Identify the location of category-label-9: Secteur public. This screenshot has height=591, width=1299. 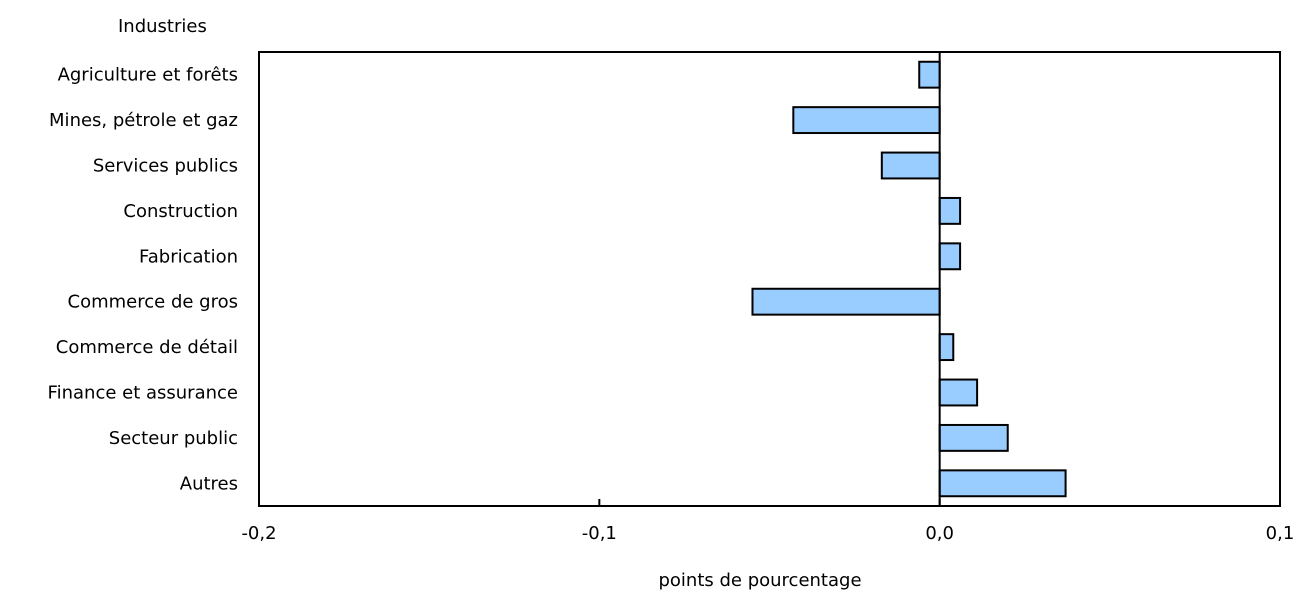
(173, 438).